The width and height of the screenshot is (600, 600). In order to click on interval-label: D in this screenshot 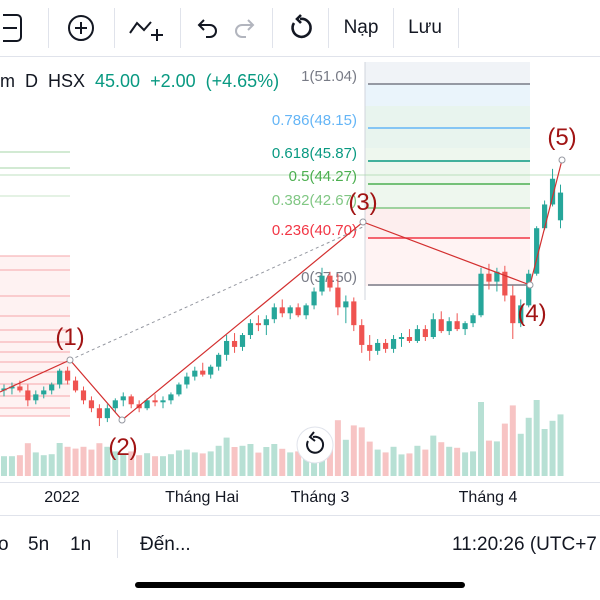, I will do `click(31, 80)`.